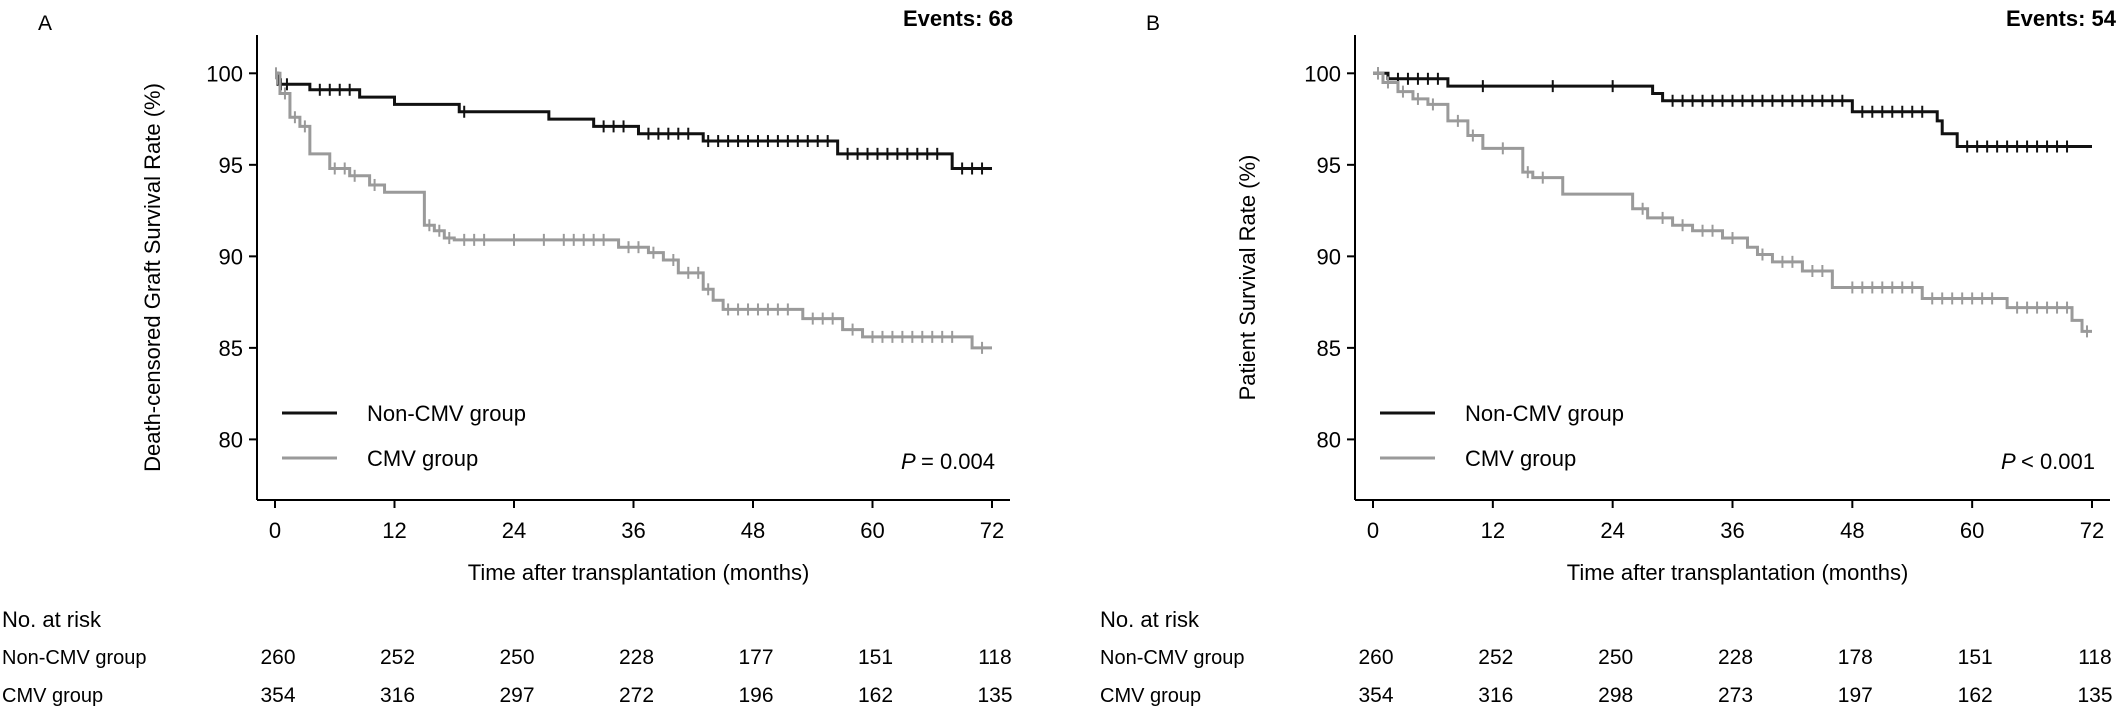 The width and height of the screenshot is (2118, 716). I want to click on risk-cell: 272, so click(636, 695).